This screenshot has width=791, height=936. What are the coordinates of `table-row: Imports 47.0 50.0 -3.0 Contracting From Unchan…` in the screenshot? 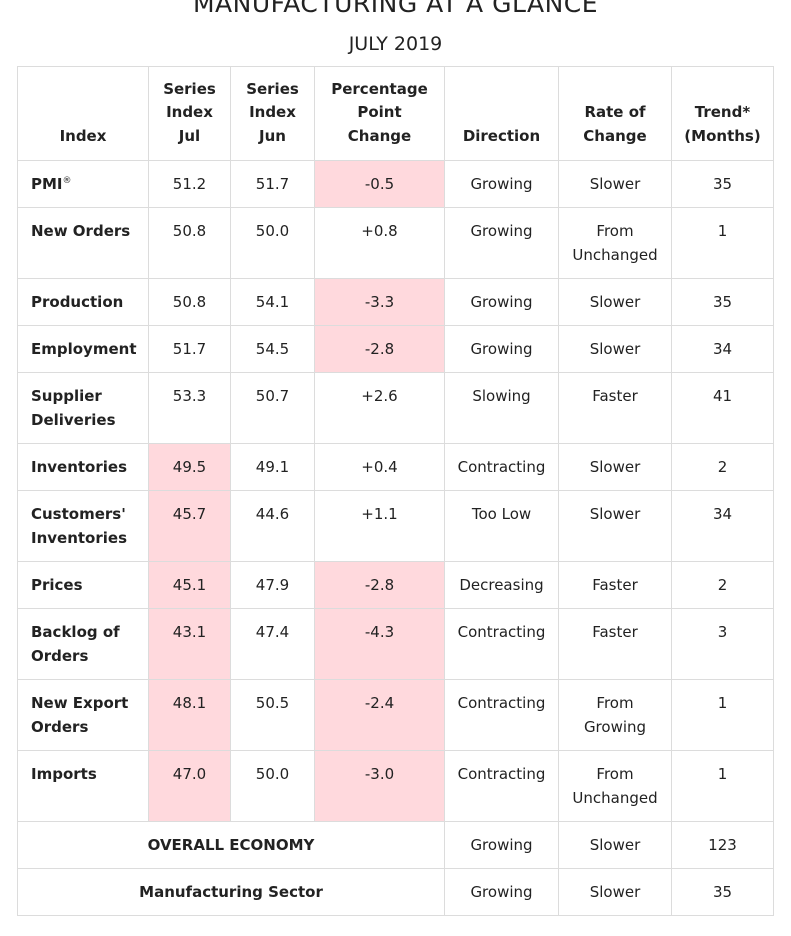 It's located at (395, 786).